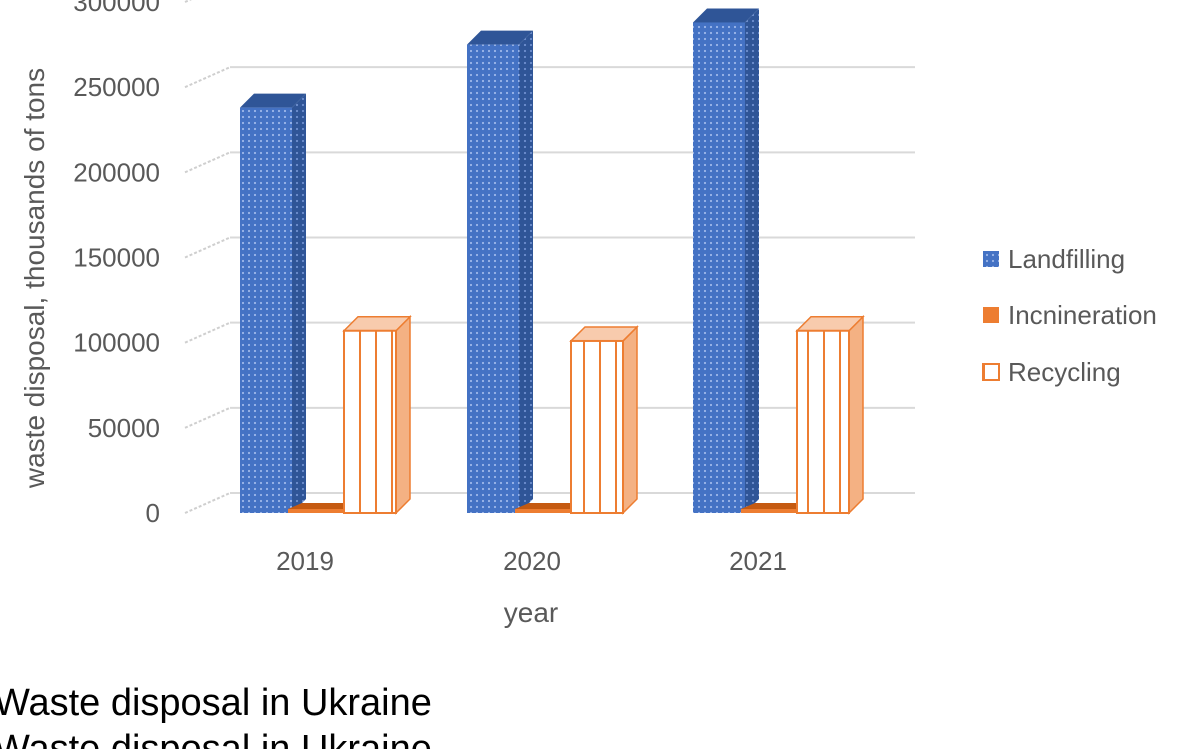 The width and height of the screenshot is (1203, 749). I want to click on x-axis-ticks: 2019 2020 2021, so click(531, 561).